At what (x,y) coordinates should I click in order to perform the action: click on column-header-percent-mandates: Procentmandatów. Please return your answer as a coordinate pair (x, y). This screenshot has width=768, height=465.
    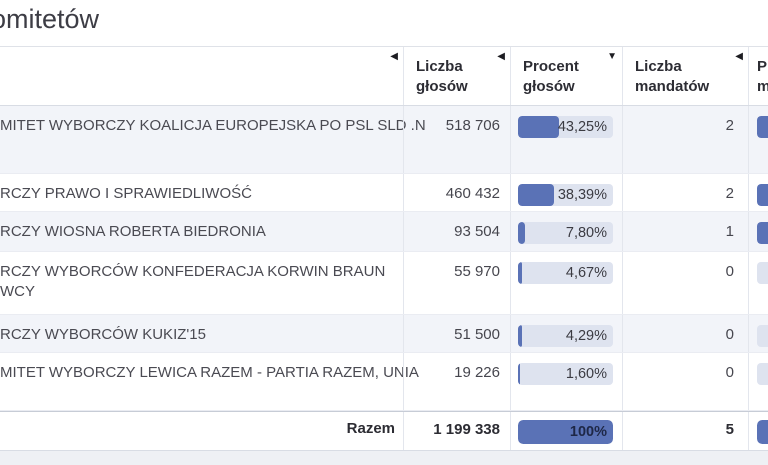
    Looking at the image, I should click on (758, 76).